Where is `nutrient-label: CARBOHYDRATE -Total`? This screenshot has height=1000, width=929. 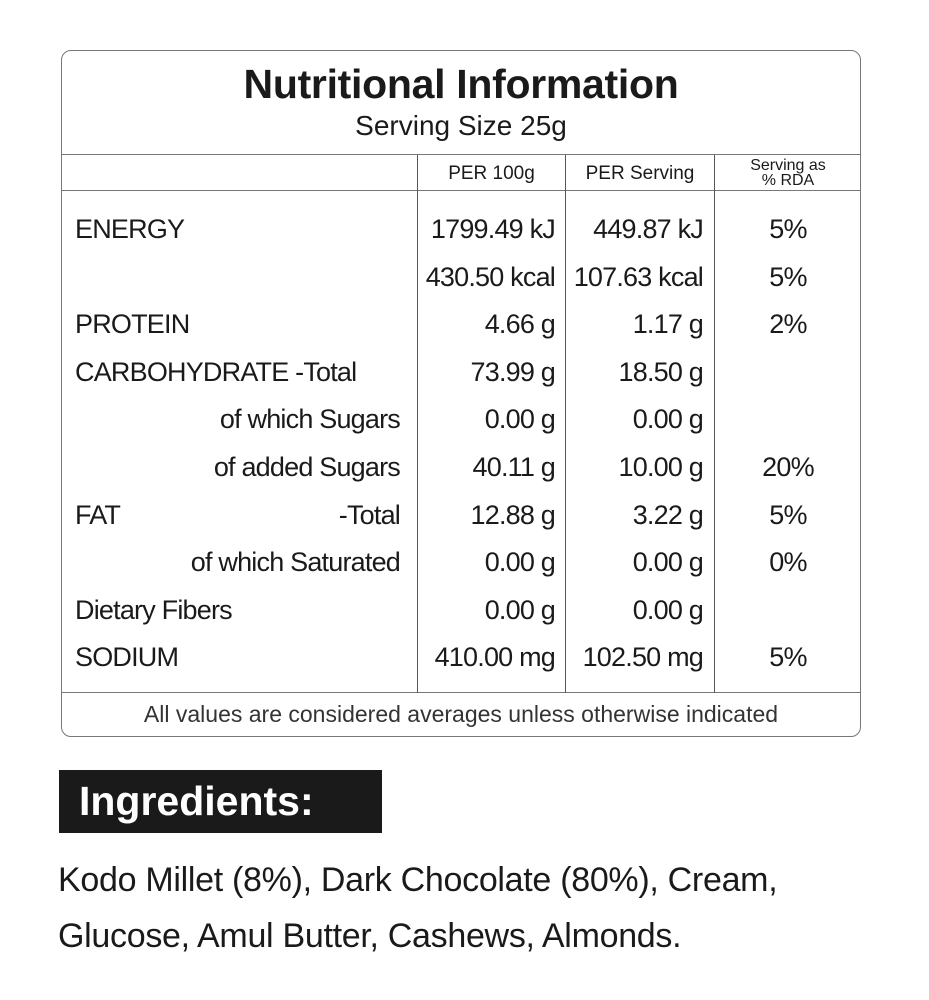 nutrient-label: CARBOHYDRATE -Total is located at coordinates (216, 371).